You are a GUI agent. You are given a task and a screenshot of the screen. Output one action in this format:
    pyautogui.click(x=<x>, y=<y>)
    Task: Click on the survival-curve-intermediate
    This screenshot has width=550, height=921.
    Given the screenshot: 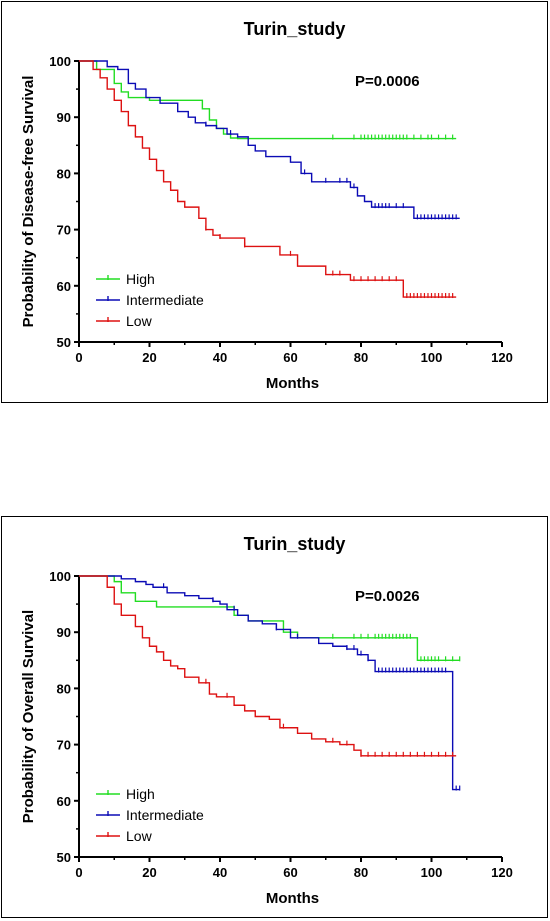 What is the action you would take?
    pyautogui.click(x=269, y=140)
    